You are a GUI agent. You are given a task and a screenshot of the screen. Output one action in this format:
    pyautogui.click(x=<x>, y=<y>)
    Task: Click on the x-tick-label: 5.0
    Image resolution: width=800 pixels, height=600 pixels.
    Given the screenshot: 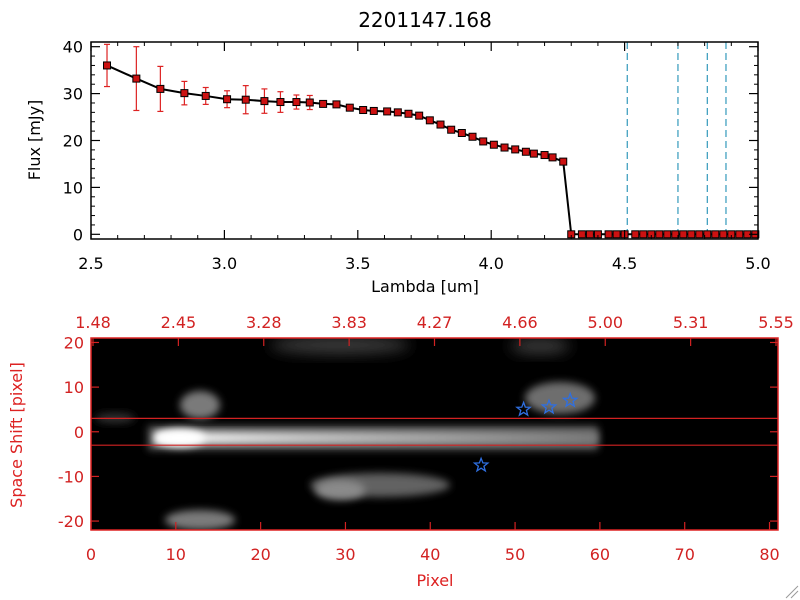 What is the action you would take?
    pyautogui.click(x=757, y=263)
    